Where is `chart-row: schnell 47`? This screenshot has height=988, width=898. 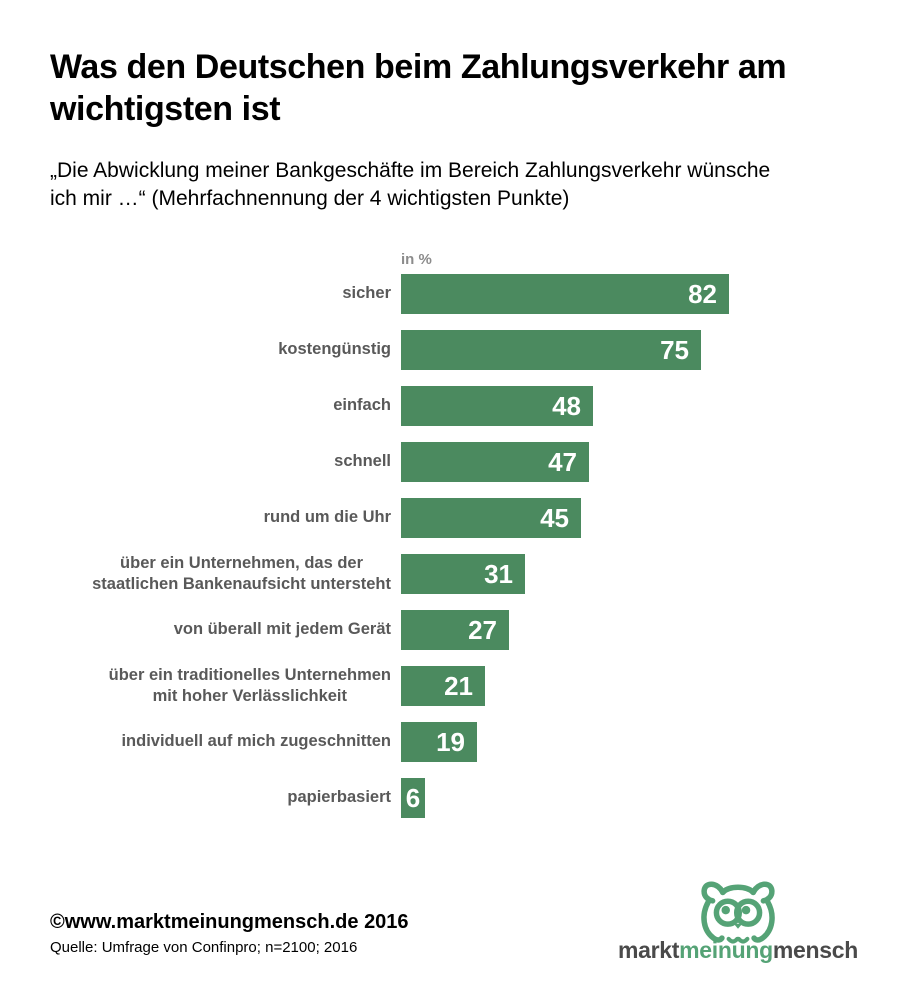 chart-row: schnell 47 is located at coordinates (474, 462).